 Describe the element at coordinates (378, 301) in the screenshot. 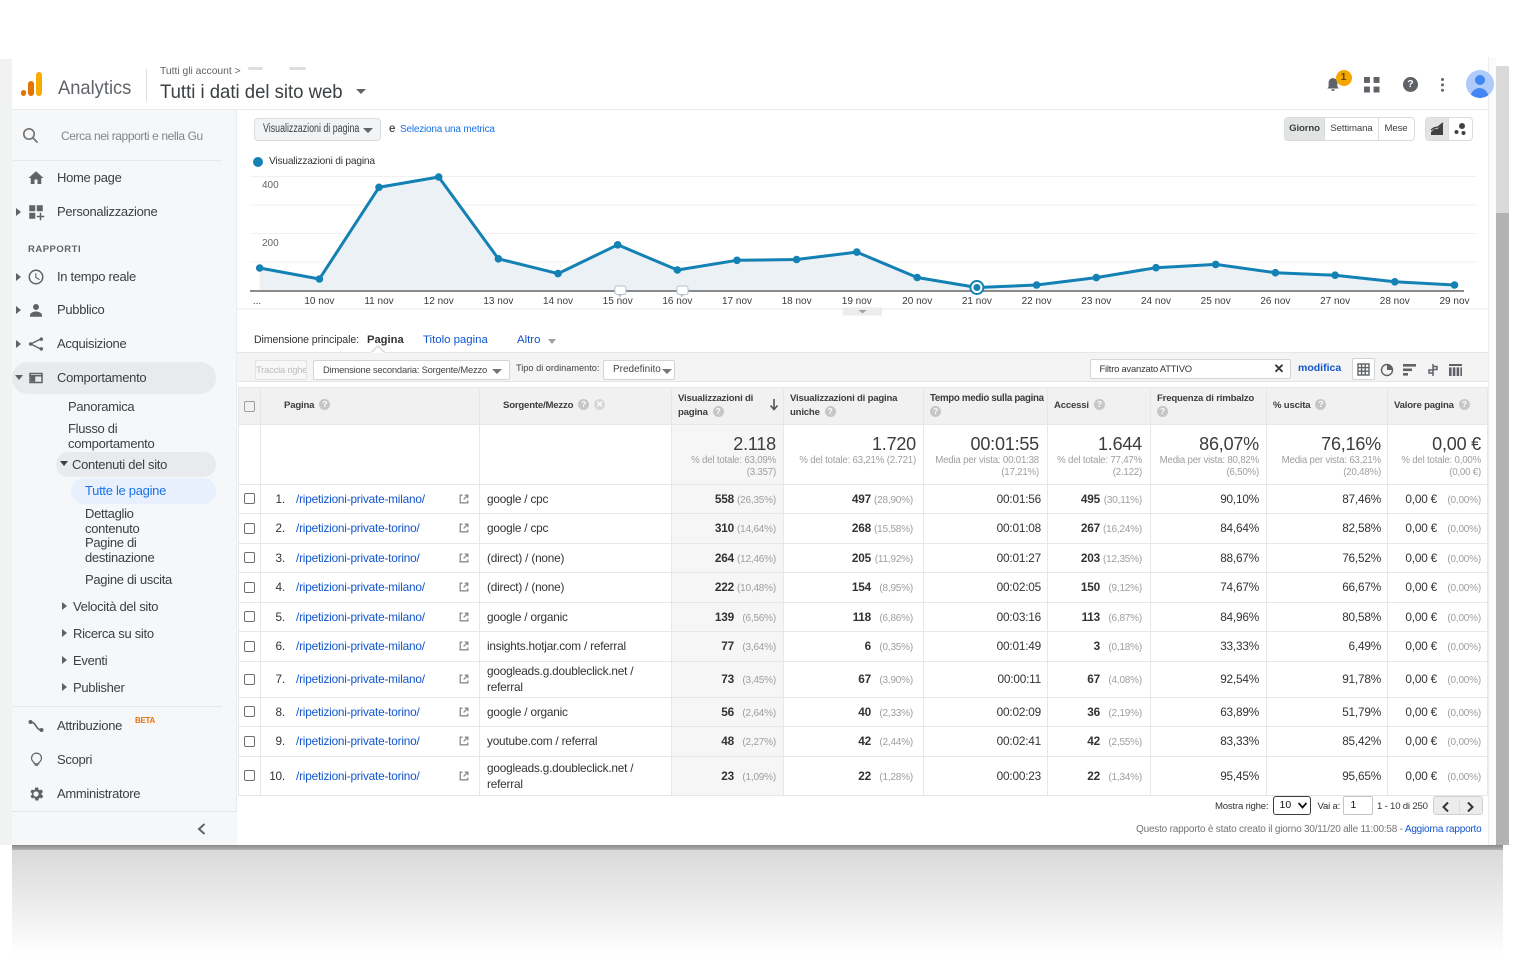

I see `svg-text: 11 nov` at that location.